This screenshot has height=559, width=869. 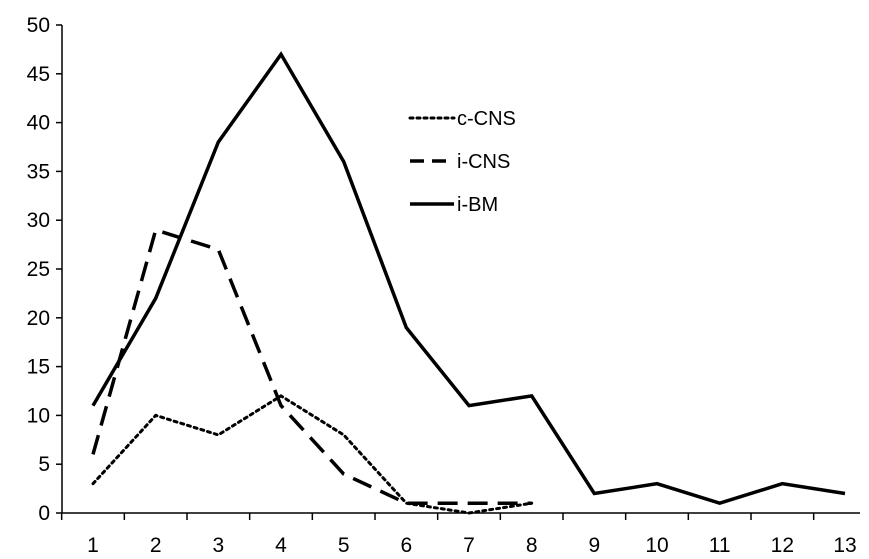 I want to click on y-tick-label: 40, so click(x=38, y=123).